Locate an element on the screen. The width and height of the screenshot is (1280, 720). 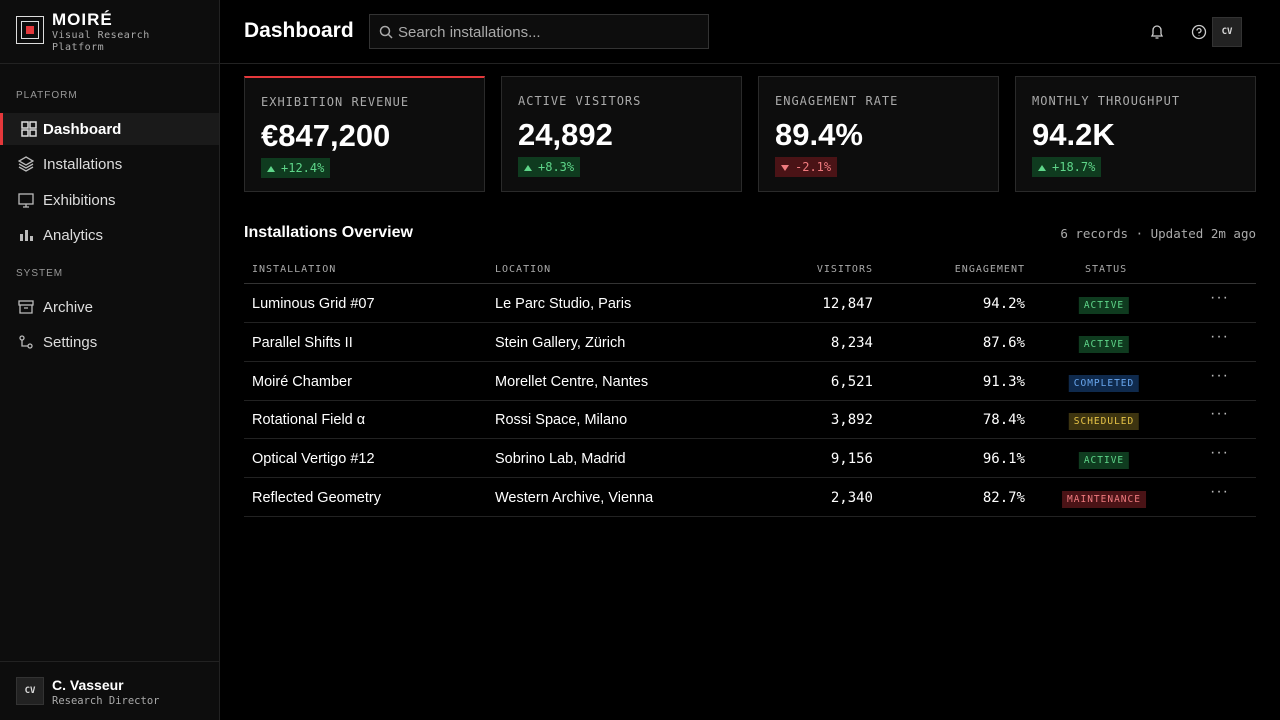
kpi-card: EXHIBITION REVENUE €847,200 +12.4% is located at coordinates (364, 134).